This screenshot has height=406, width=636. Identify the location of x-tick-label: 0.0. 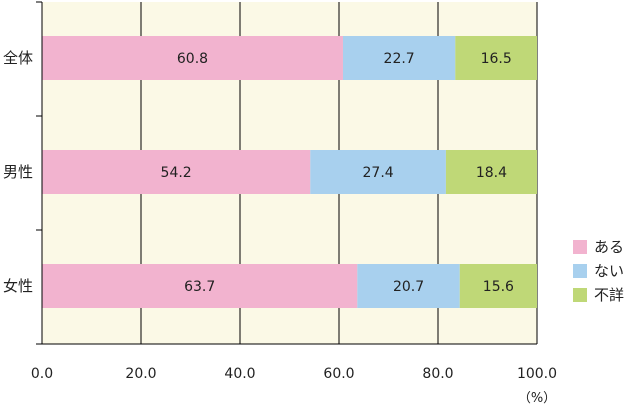
(42, 374).